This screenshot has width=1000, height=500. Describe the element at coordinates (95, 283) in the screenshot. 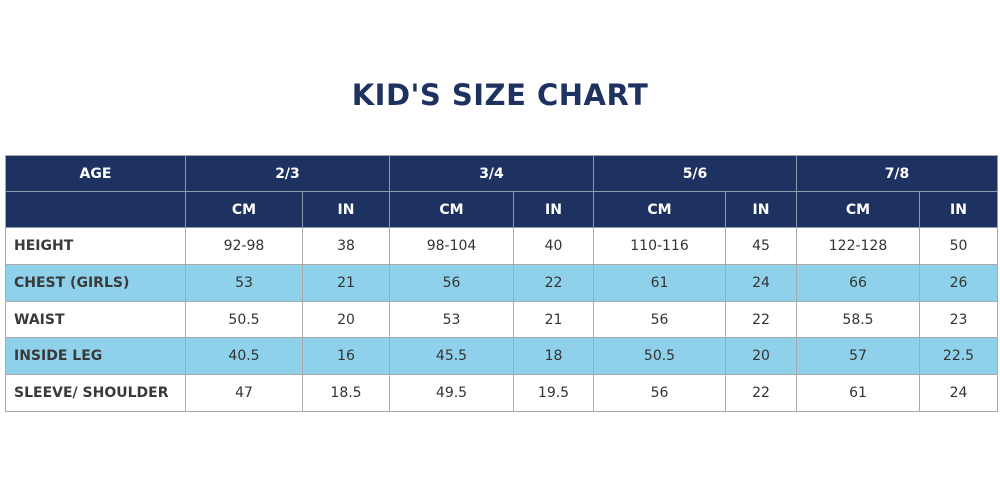

I see `row-label: CHEST (GIRLS)` at that location.